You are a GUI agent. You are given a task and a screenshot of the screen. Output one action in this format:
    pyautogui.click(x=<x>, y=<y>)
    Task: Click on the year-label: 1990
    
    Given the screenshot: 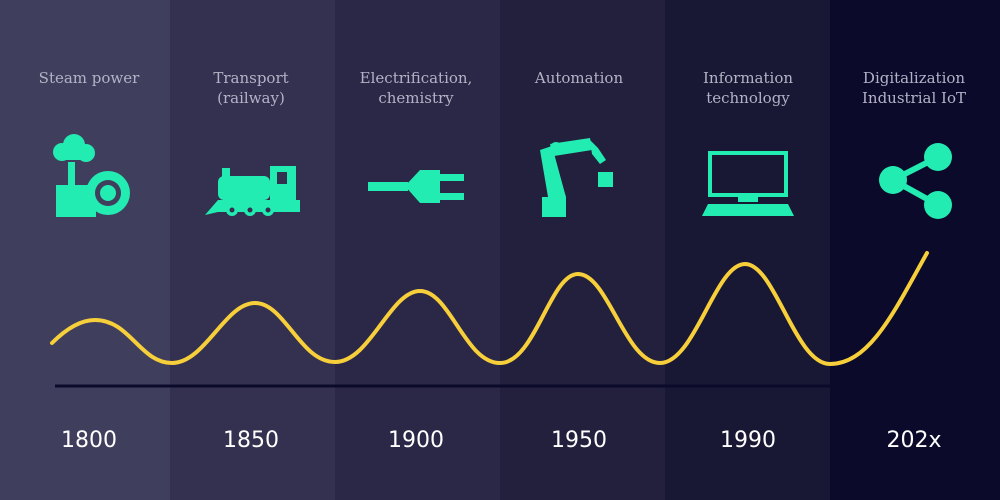 What is the action you would take?
    pyautogui.click(x=748, y=440)
    